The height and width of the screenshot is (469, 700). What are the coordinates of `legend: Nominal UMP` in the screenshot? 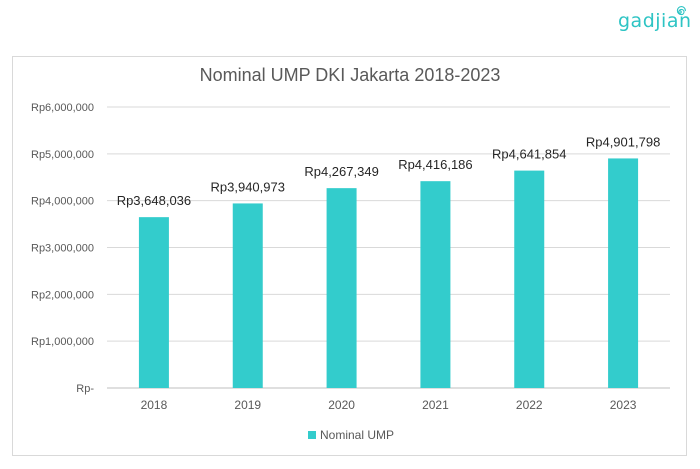 It's located at (351, 435).